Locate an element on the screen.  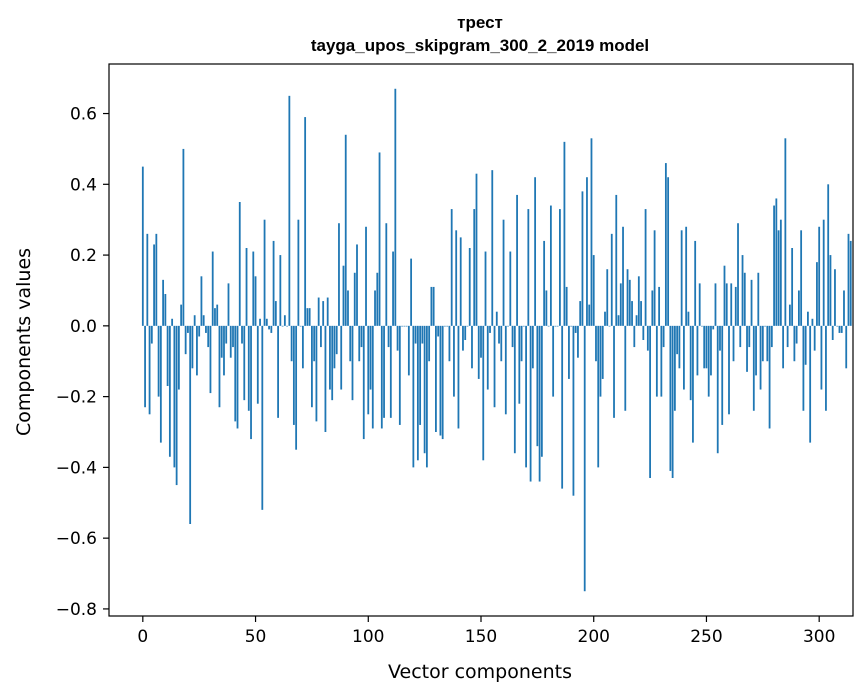
y-tick-label: −0.8 is located at coordinates (76, 610).